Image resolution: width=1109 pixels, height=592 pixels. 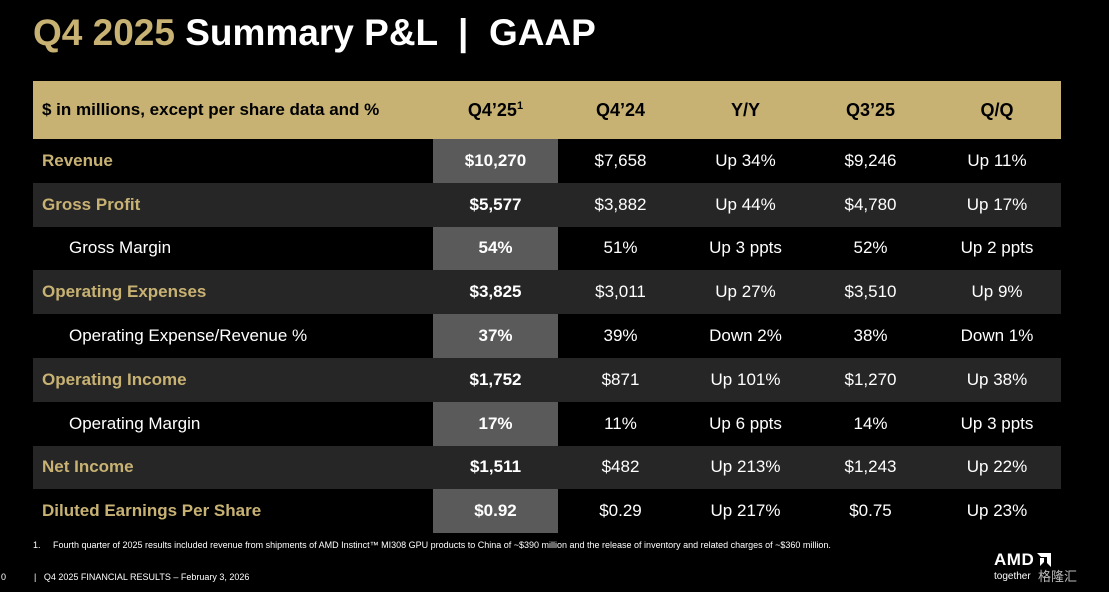 I want to click on row-label: Operating Expense/Revenue %, so click(x=233, y=336).